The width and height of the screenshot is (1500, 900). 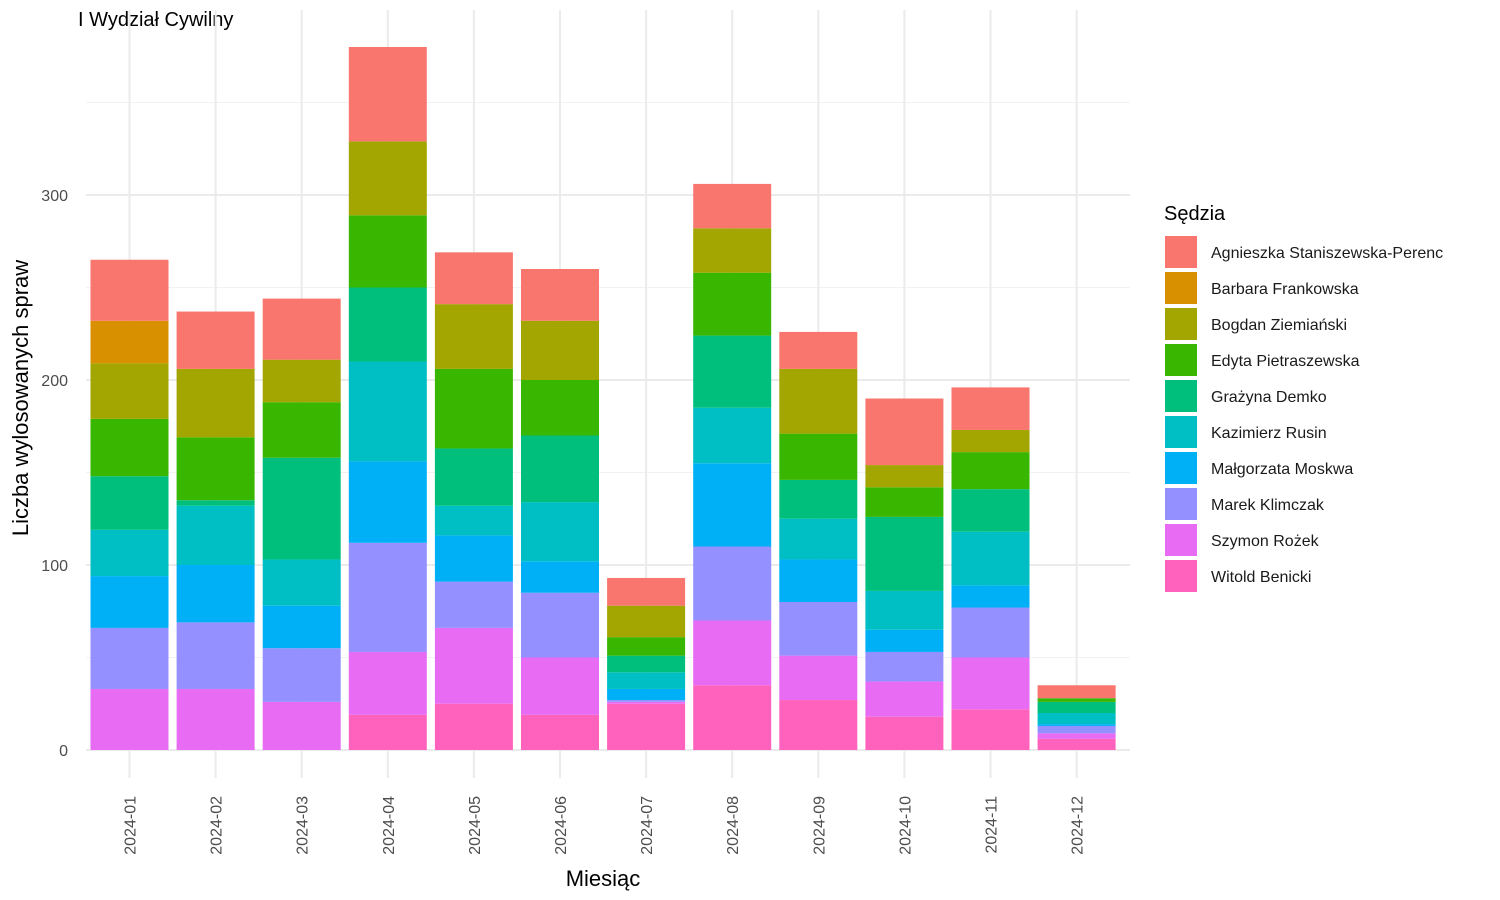 What do you see at coordinates (1195, 214) in the screenshot?
I see `legend-title: Sędzia` at bounding box center [1195, 214].